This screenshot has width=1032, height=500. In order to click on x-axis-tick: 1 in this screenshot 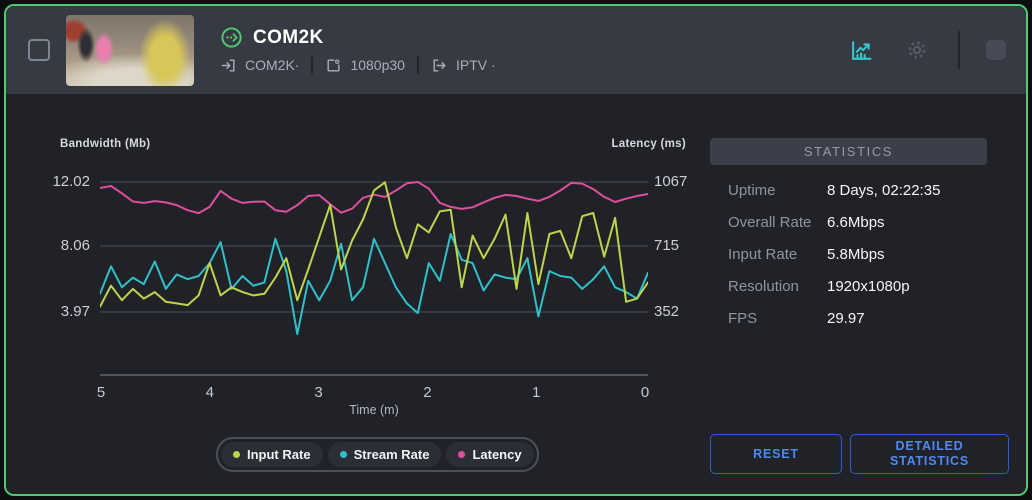, I will do `click(536, 392)`.